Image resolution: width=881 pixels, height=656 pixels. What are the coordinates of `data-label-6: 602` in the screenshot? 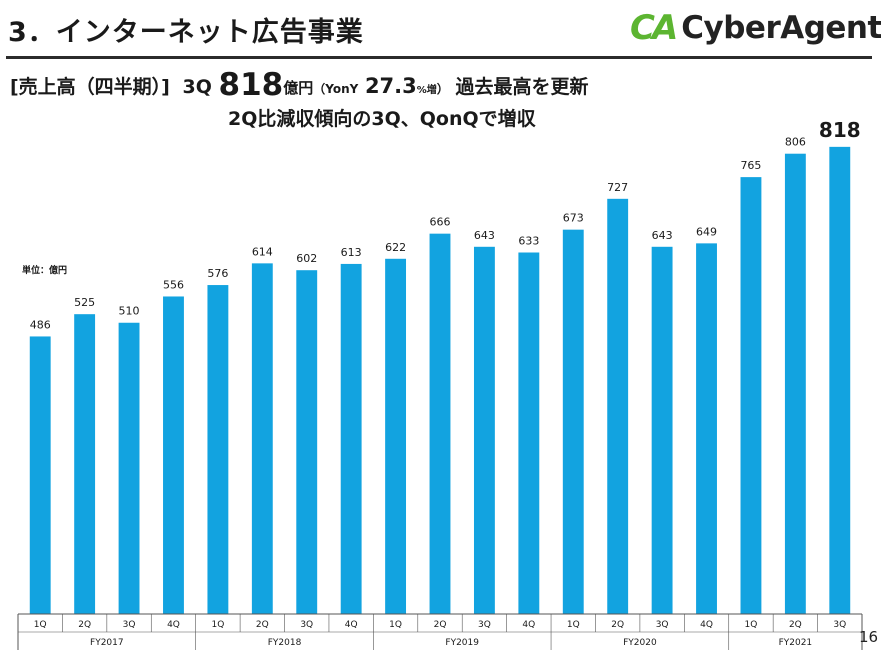 It's located at (306, 258).